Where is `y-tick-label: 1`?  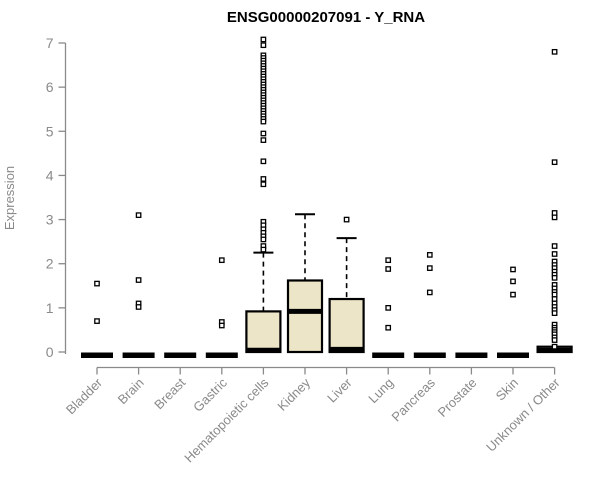
y-tick-label: 1 is located at coordinates (50, 308).